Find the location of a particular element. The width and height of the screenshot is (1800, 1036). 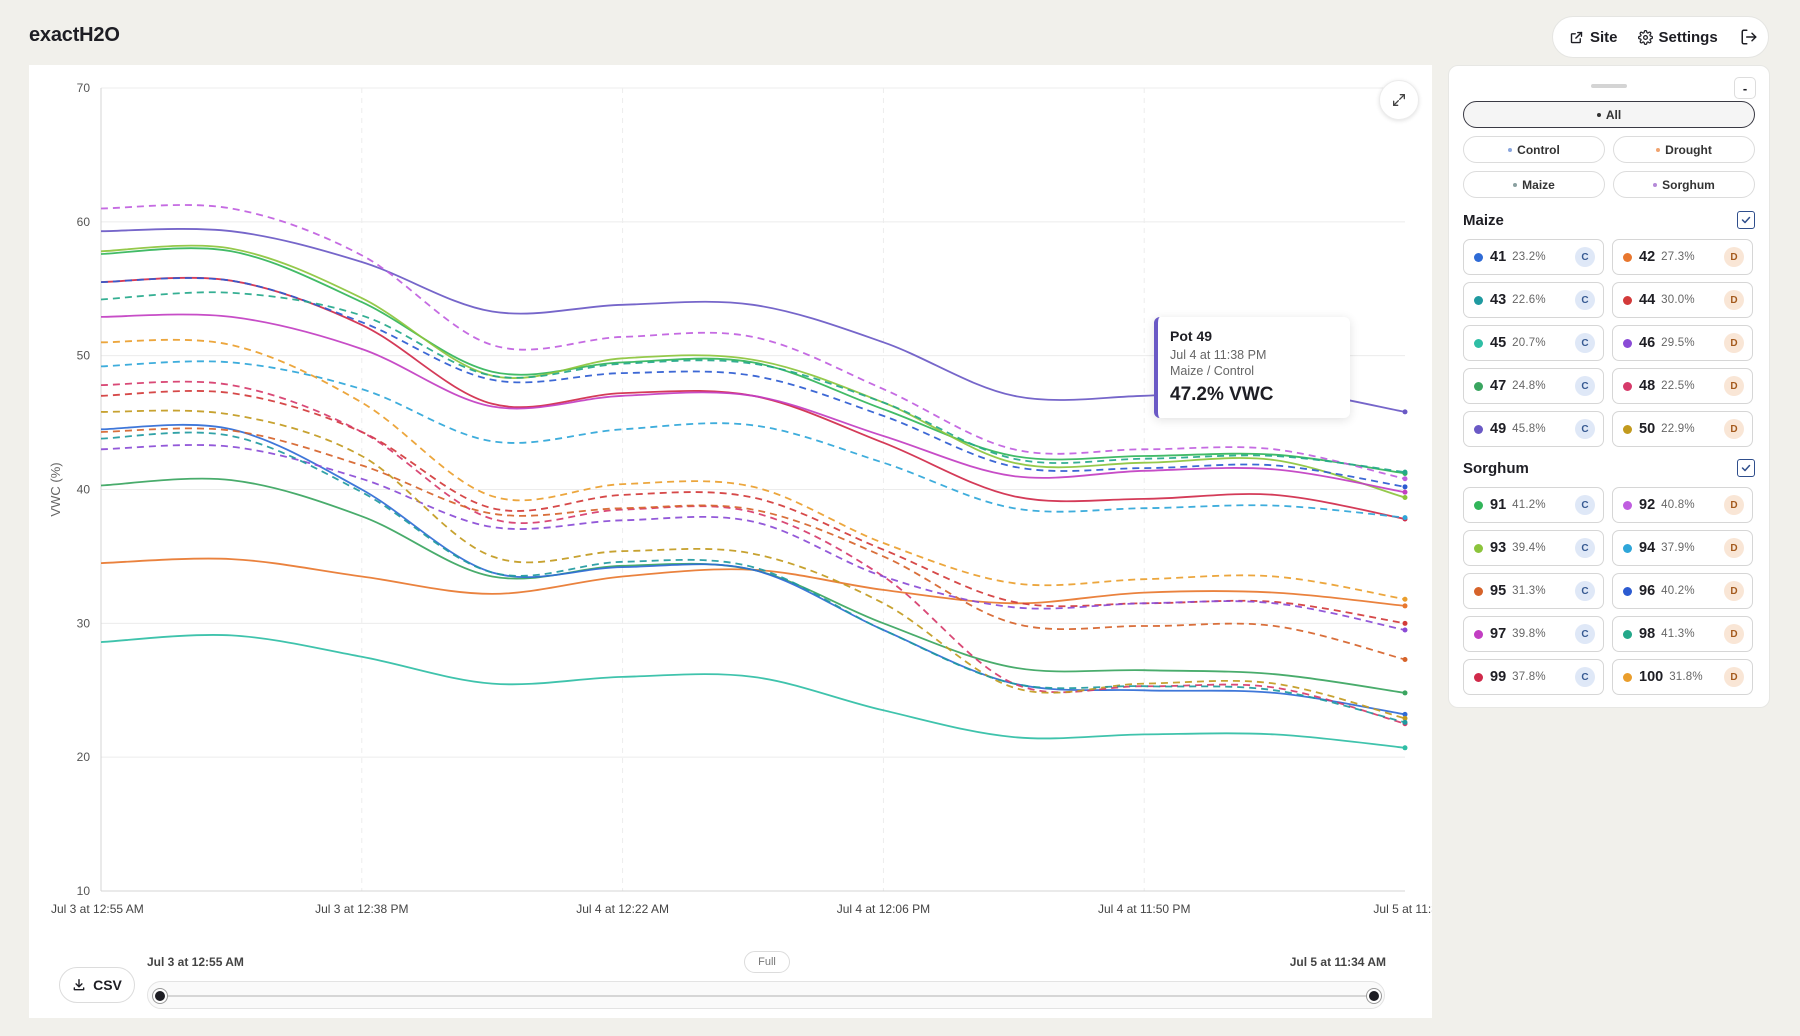

download-icon is located at coordinates (79, 985).